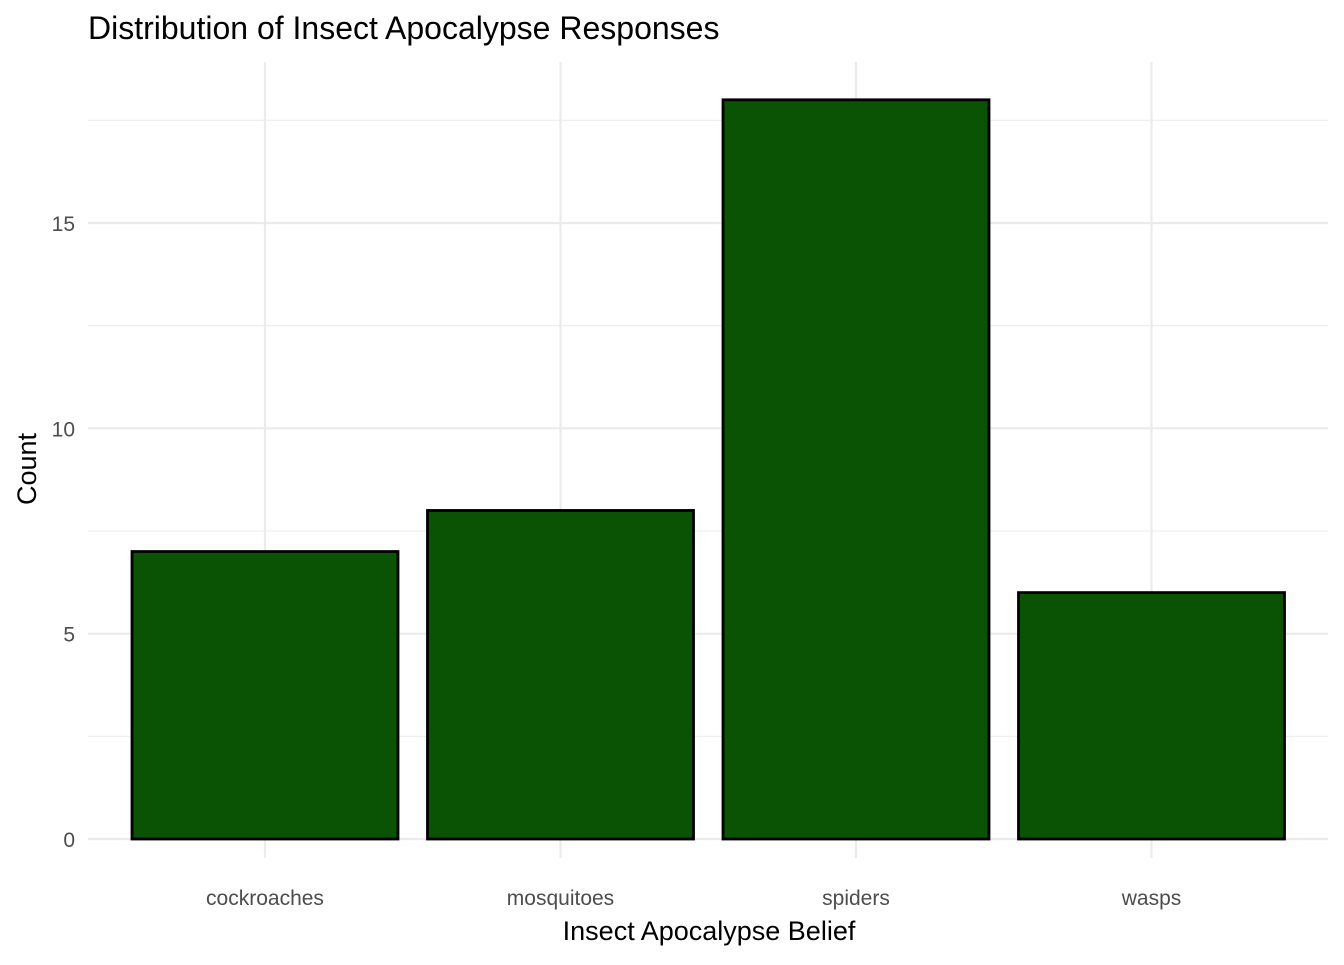 This screenshot has width=1344, height=965. What do you see at coordinates (265, 695) in the screenshot?
I see `bar-cockroaches` at bounding box center [265, 695].